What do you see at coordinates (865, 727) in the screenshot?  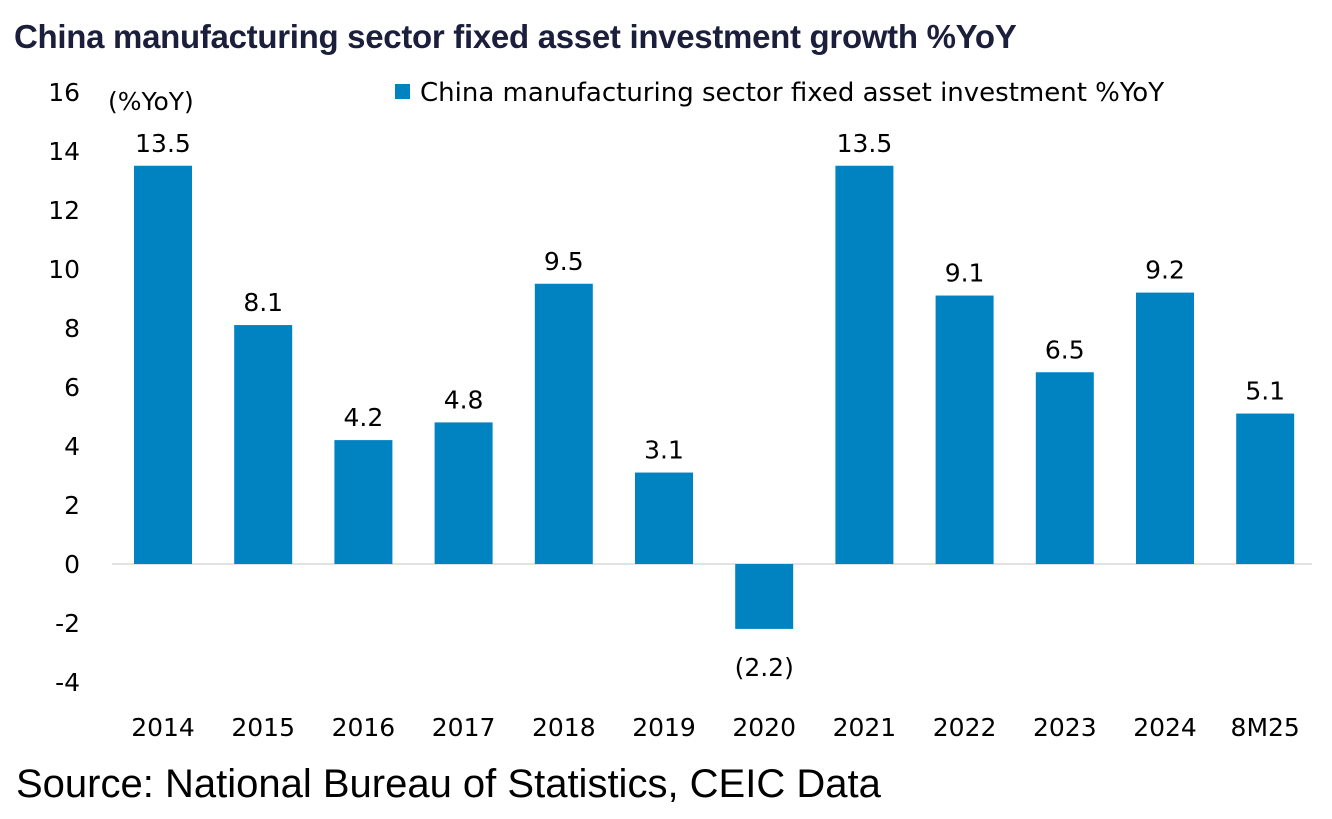 I see `x-tick-label: 2021` at bounding box center [865, 727].